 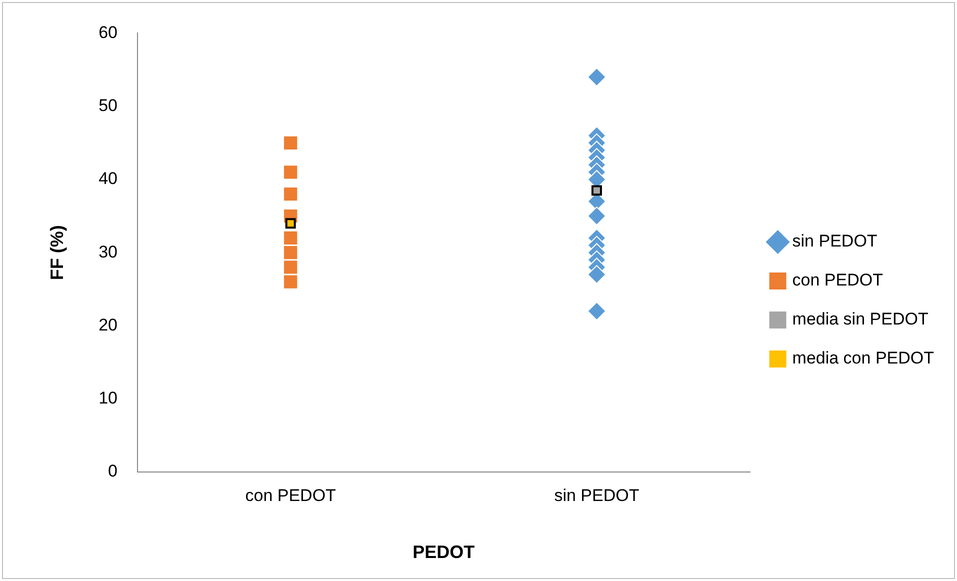 I want to click on y-tick-label: 10, so click(x=108, y=398).